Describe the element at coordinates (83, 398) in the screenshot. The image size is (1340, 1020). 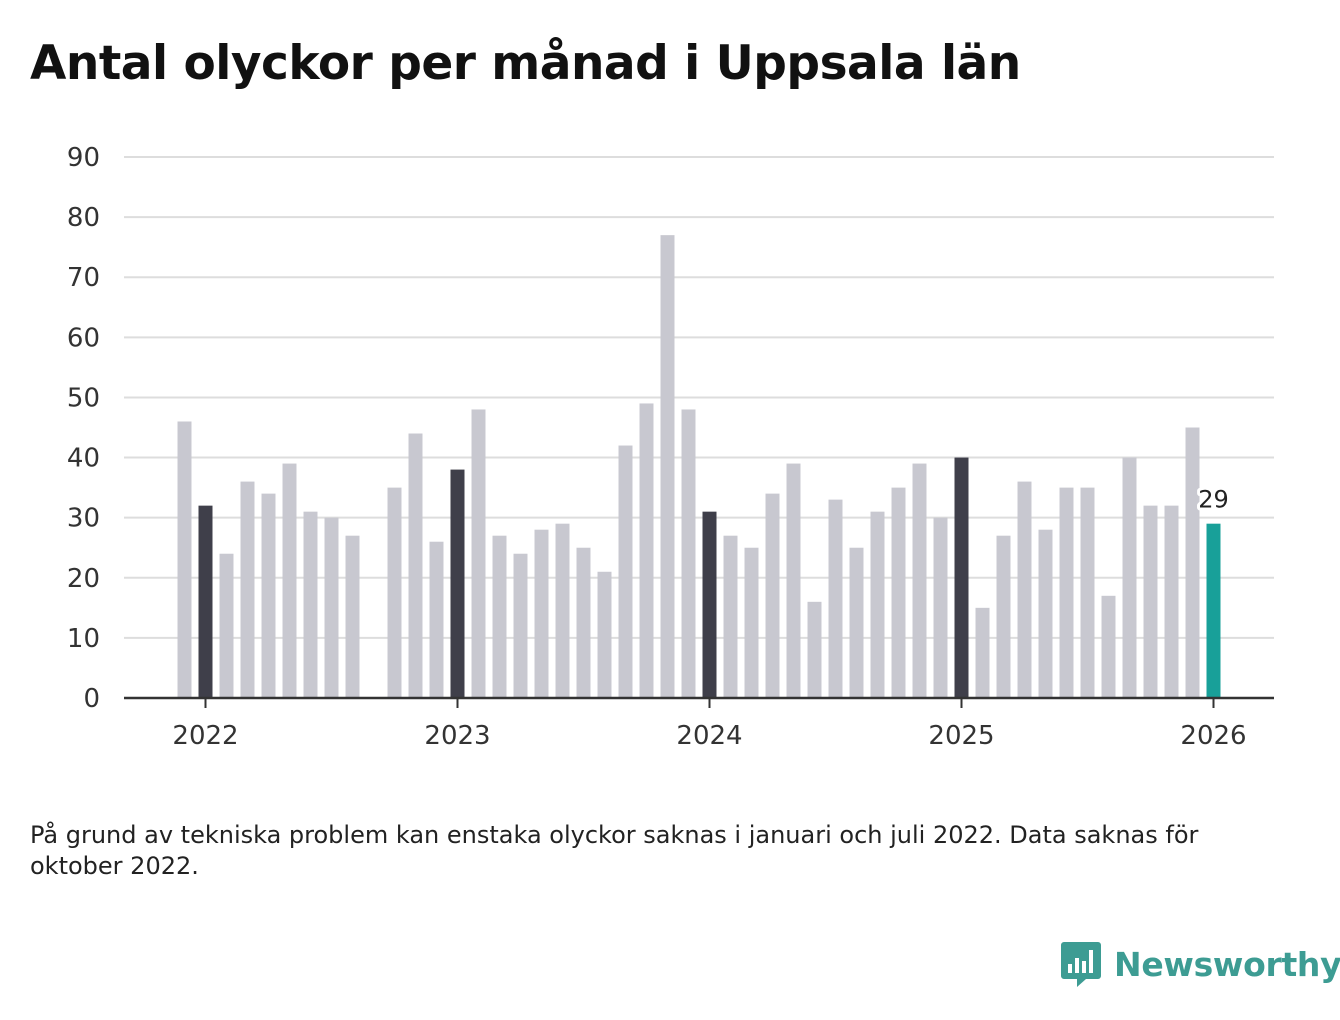
I see `y-tick-label: 50` at that location.